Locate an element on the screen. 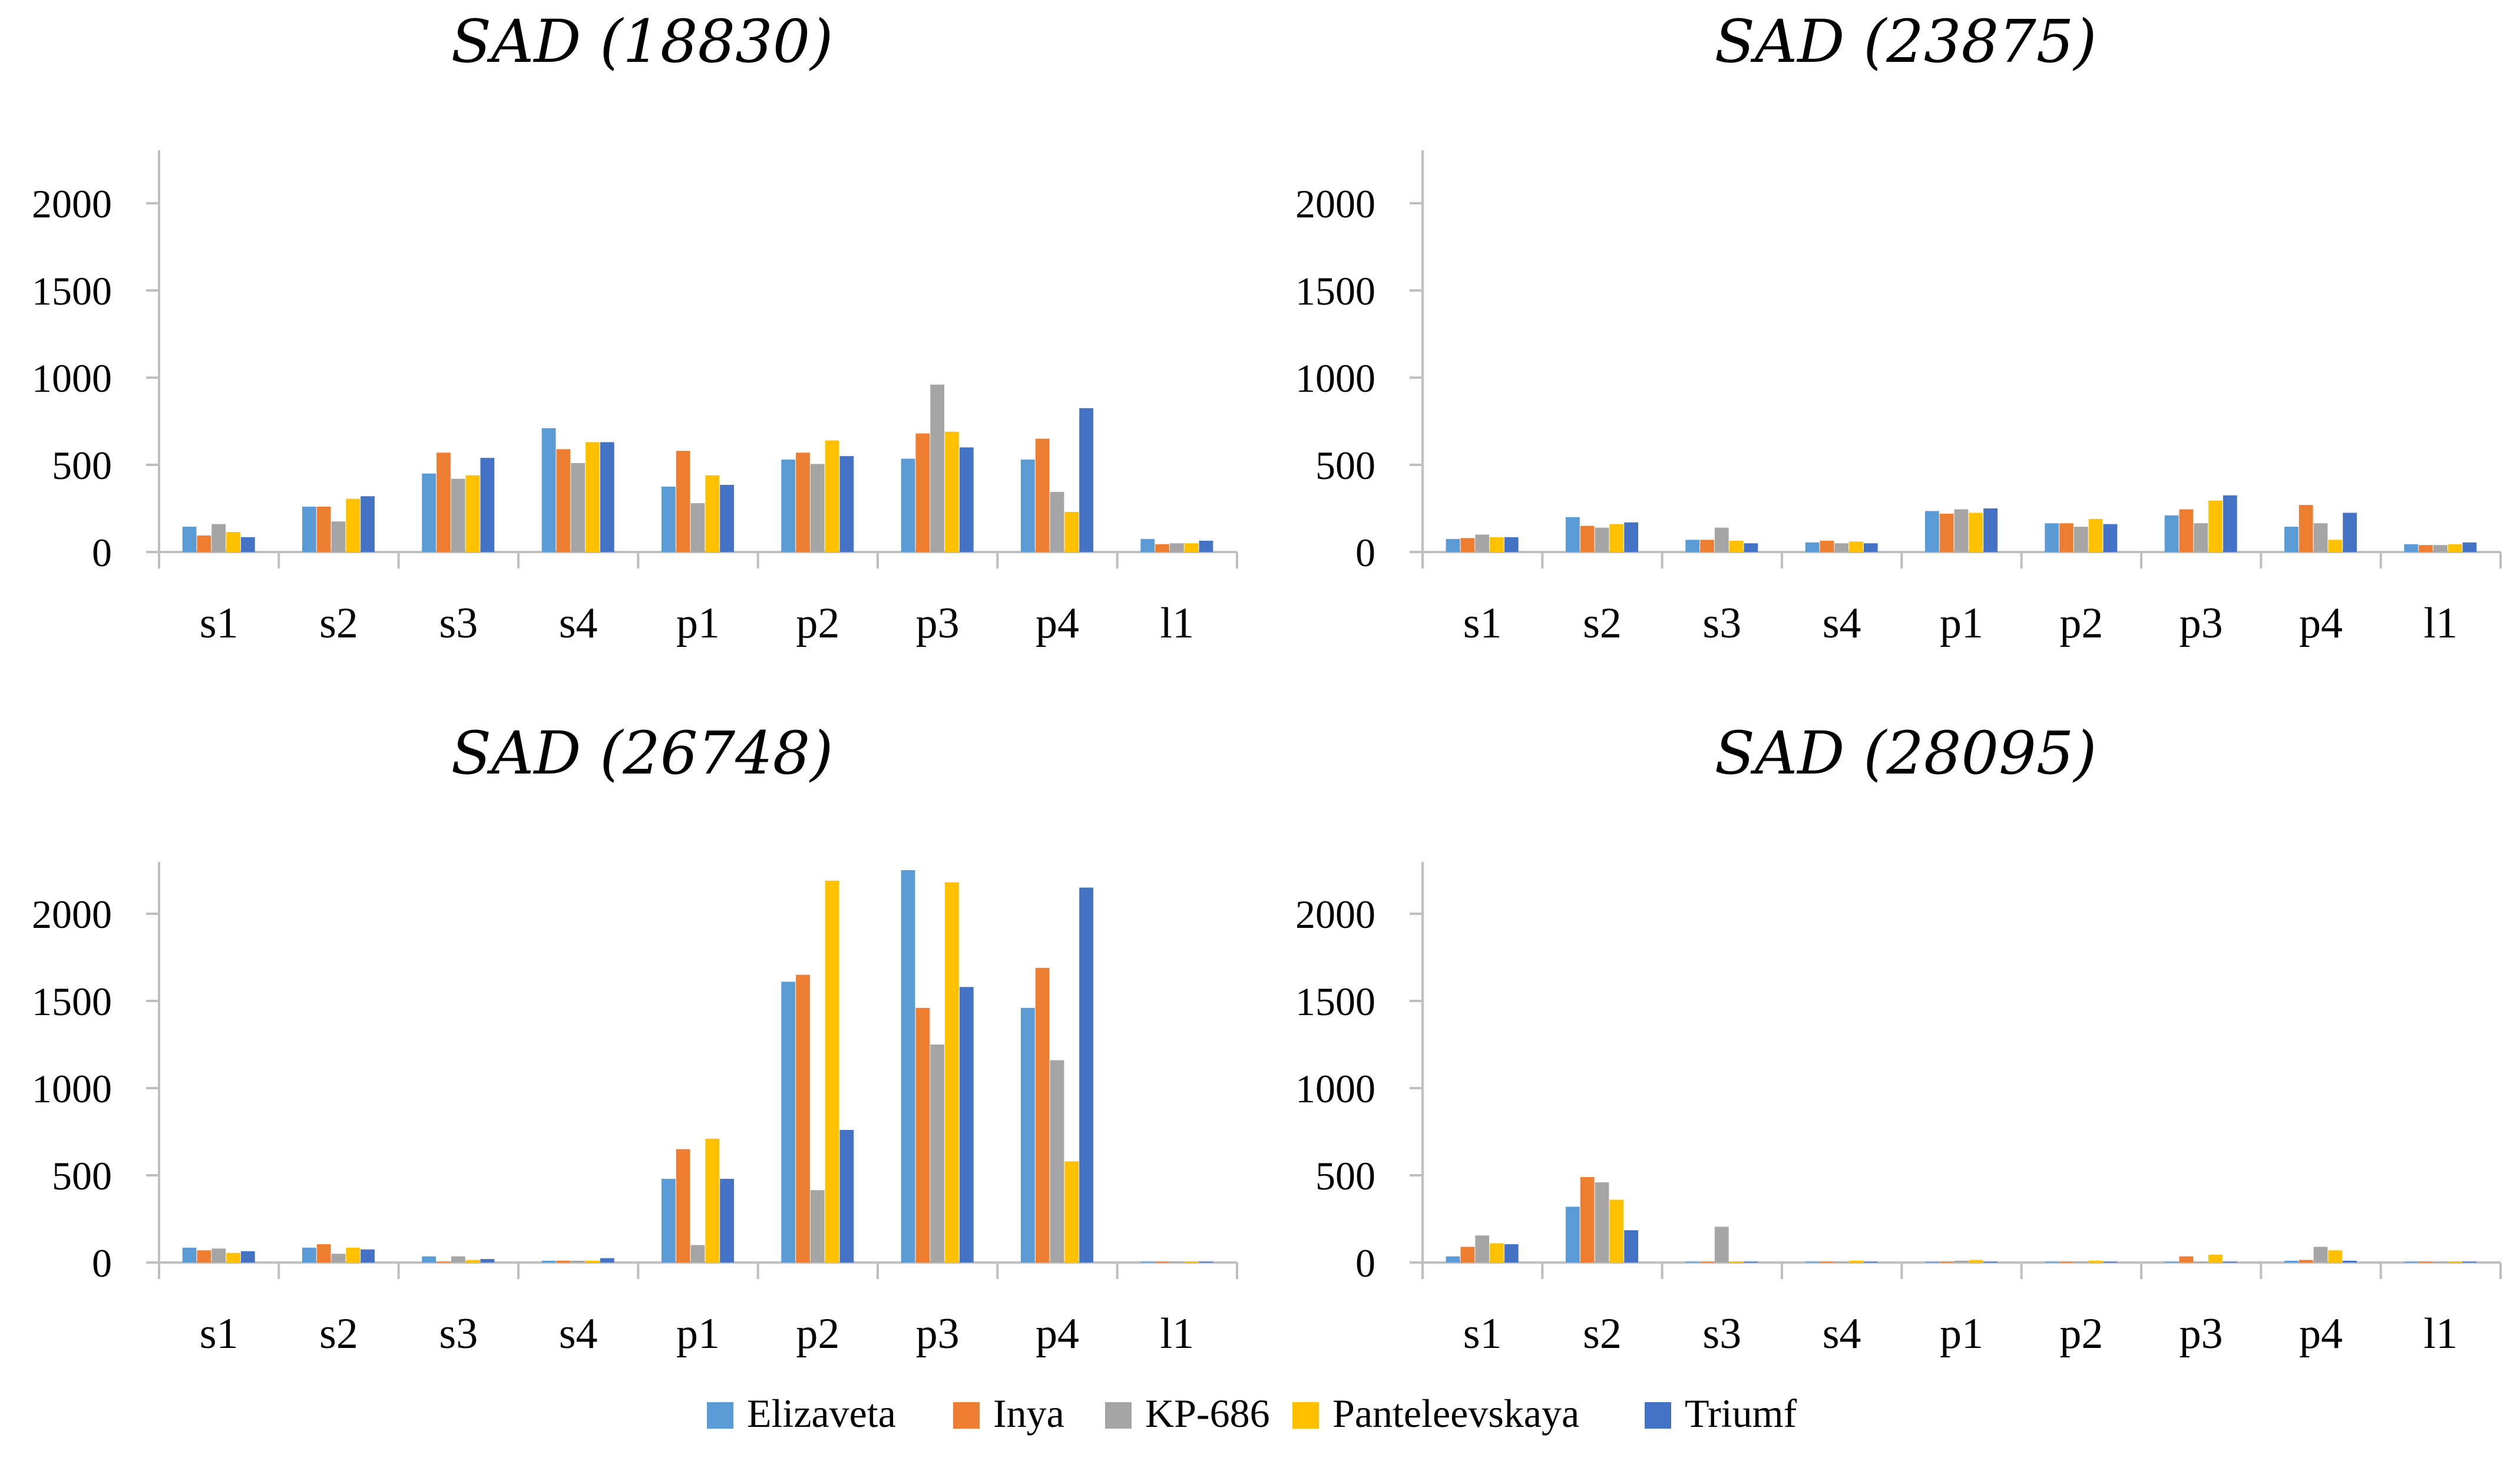 This screenshot has width=2520, height=1464. x-tick-label: p1 is located at coordinates (1961, 623).